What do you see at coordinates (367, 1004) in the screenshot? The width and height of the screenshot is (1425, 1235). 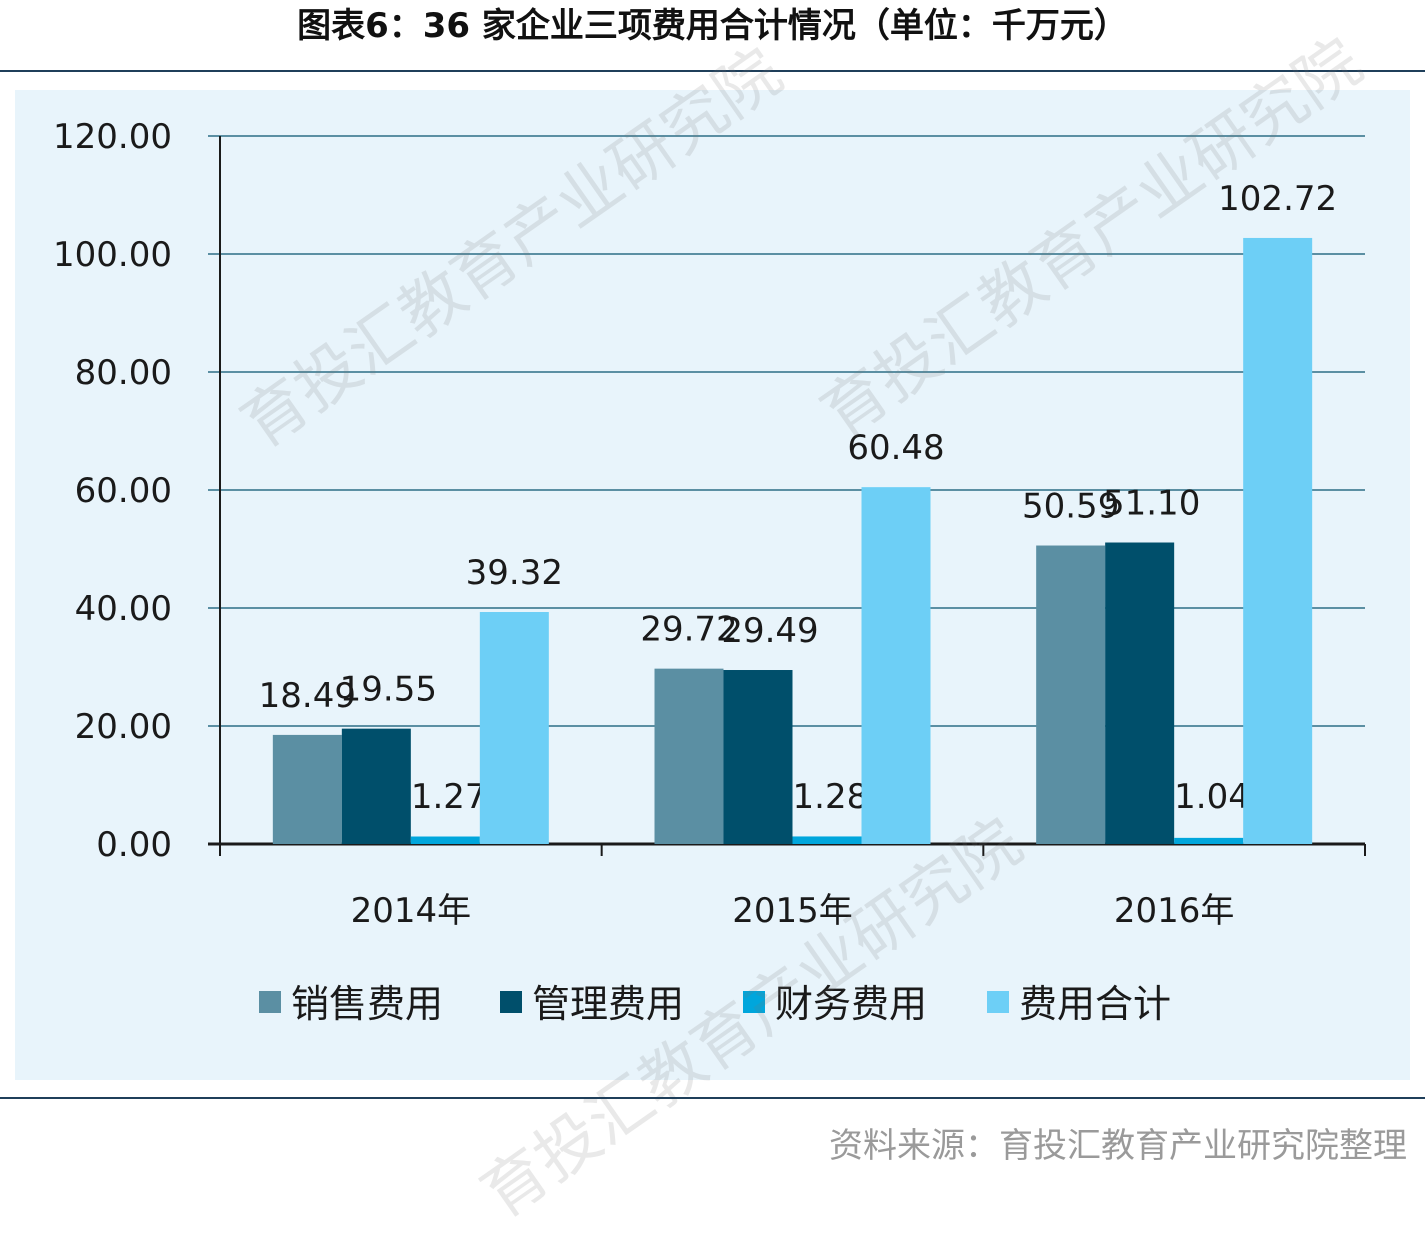 I see `legend-label: 销售费用` at bounding box center [367, 1004].